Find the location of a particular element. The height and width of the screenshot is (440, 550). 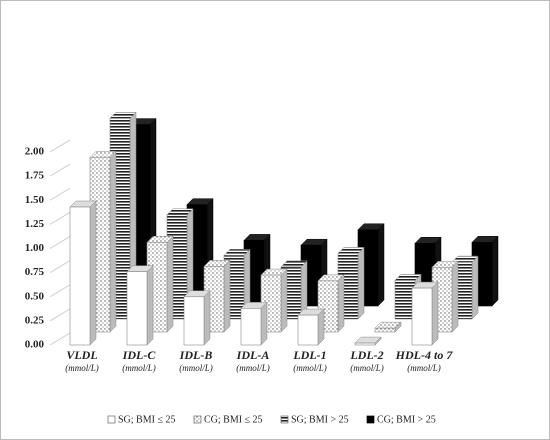

y-tick-label: 0.75 is located at coordinates (35, 272).